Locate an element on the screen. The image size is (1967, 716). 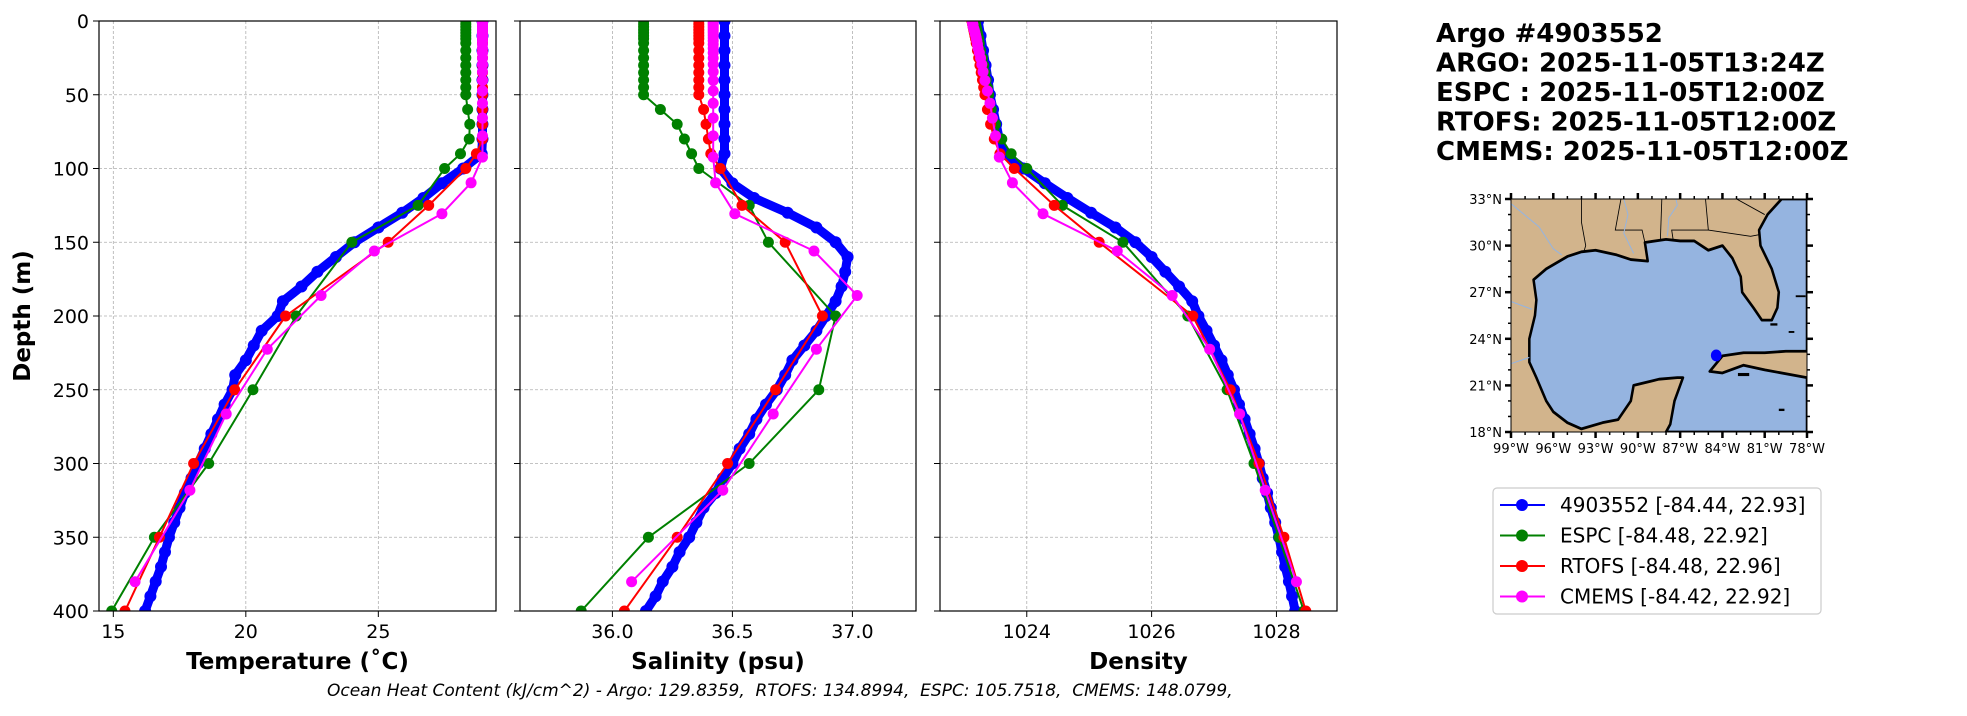
legend-item-cmems: CMEMS [-84.42, 22.92] is located at coordinates (1645, 597).